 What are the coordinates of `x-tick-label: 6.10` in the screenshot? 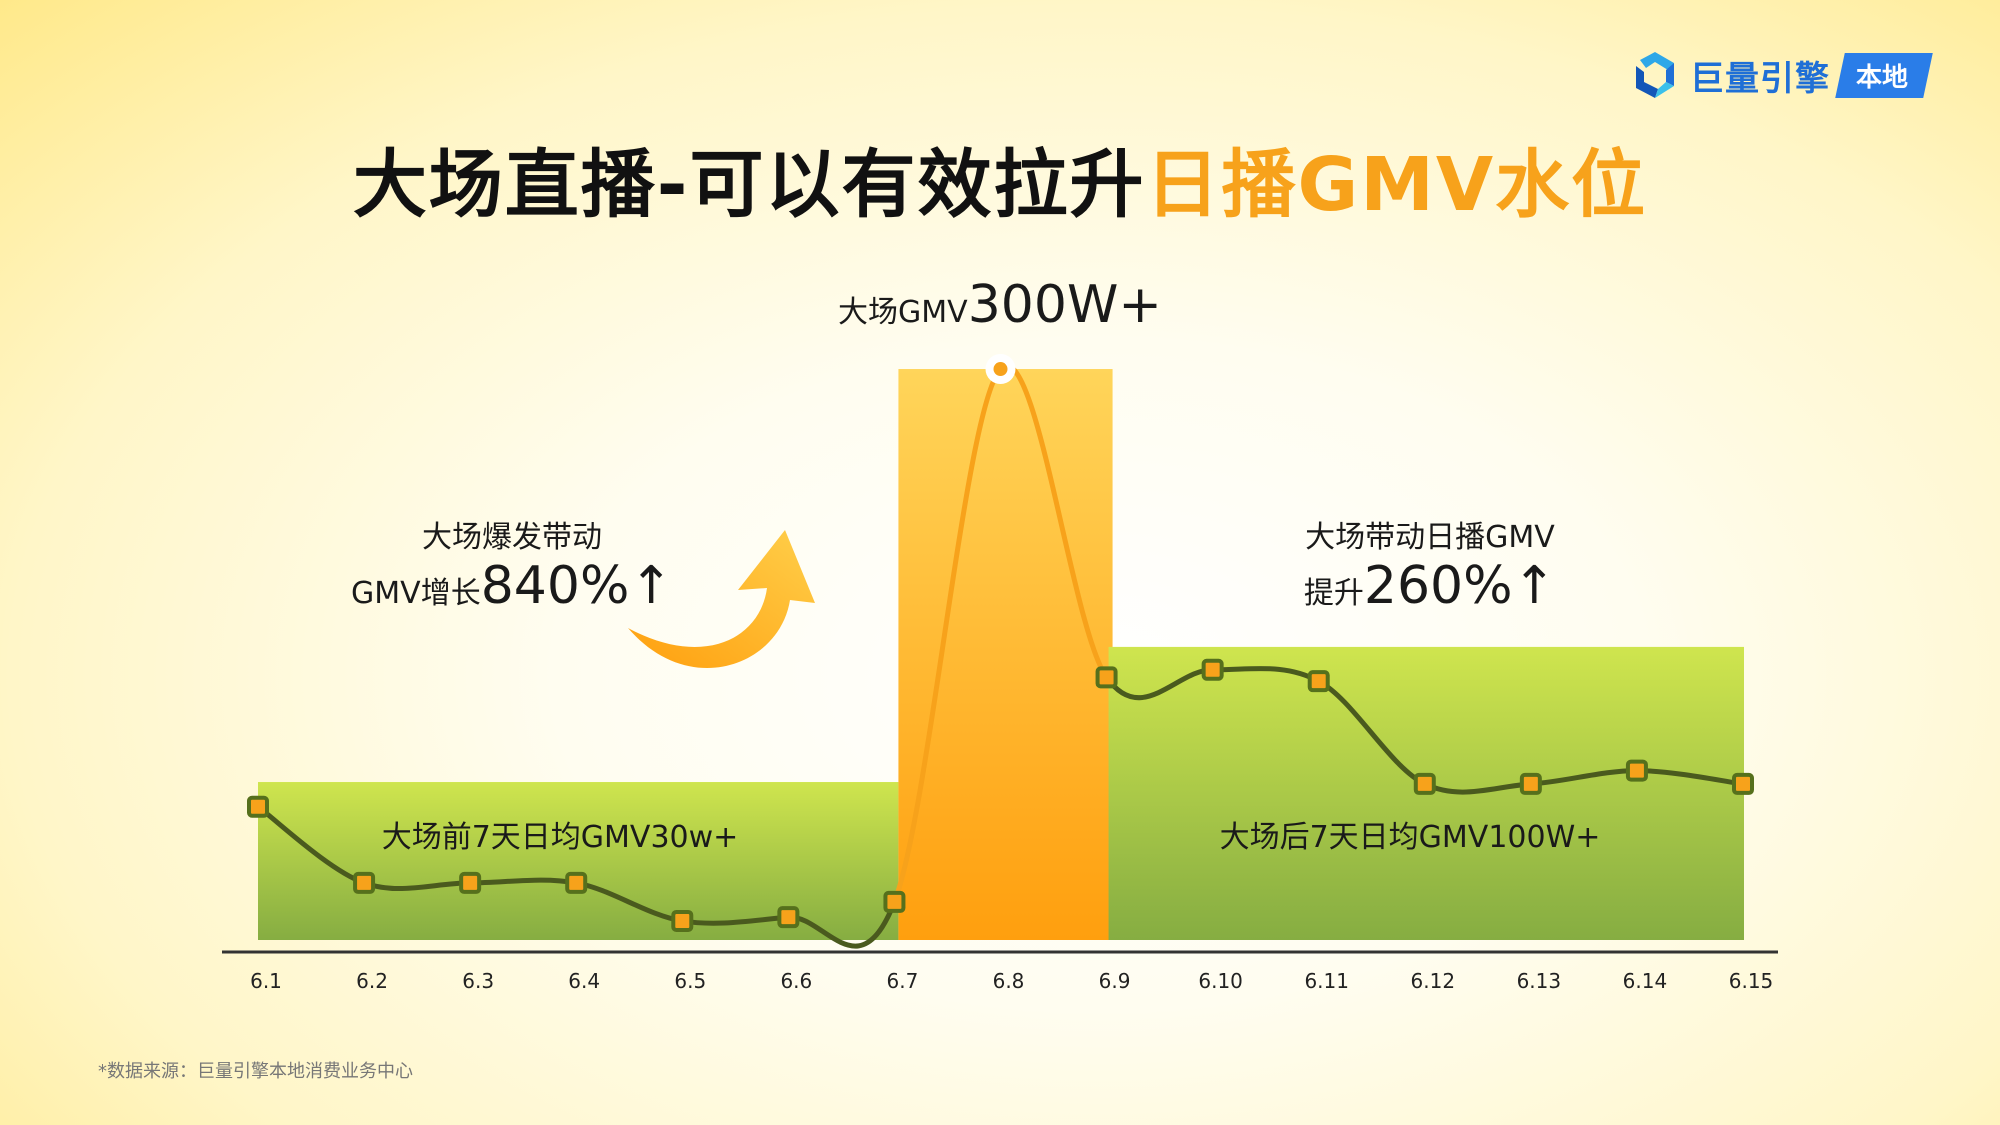 It's located at (1220, 981).